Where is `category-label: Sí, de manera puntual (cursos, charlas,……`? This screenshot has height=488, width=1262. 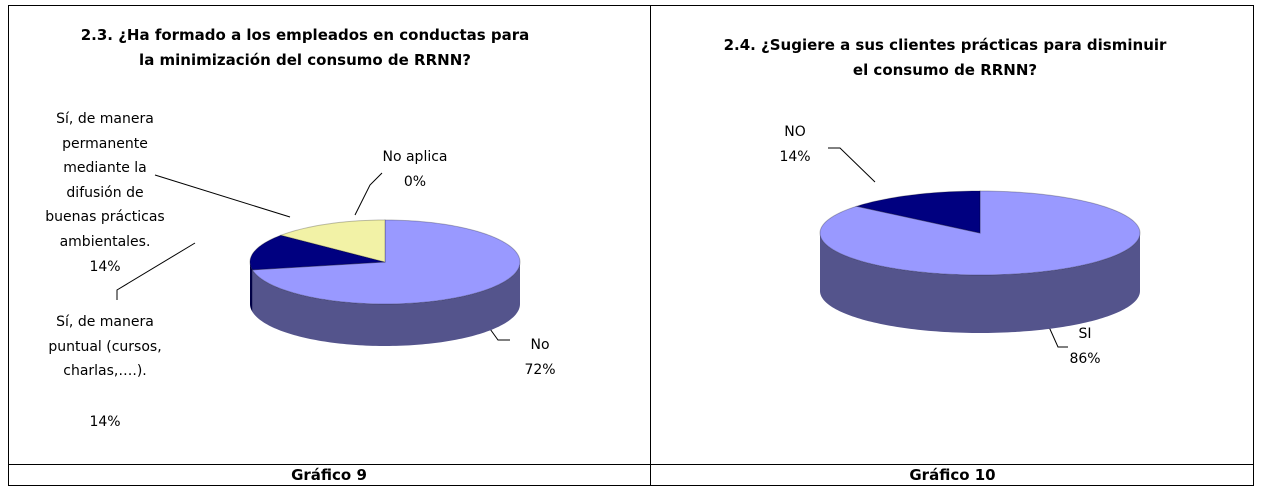 category-label: Sí, de manera puntual (cursos, charlas,…… is located at coordinates (105, 346).